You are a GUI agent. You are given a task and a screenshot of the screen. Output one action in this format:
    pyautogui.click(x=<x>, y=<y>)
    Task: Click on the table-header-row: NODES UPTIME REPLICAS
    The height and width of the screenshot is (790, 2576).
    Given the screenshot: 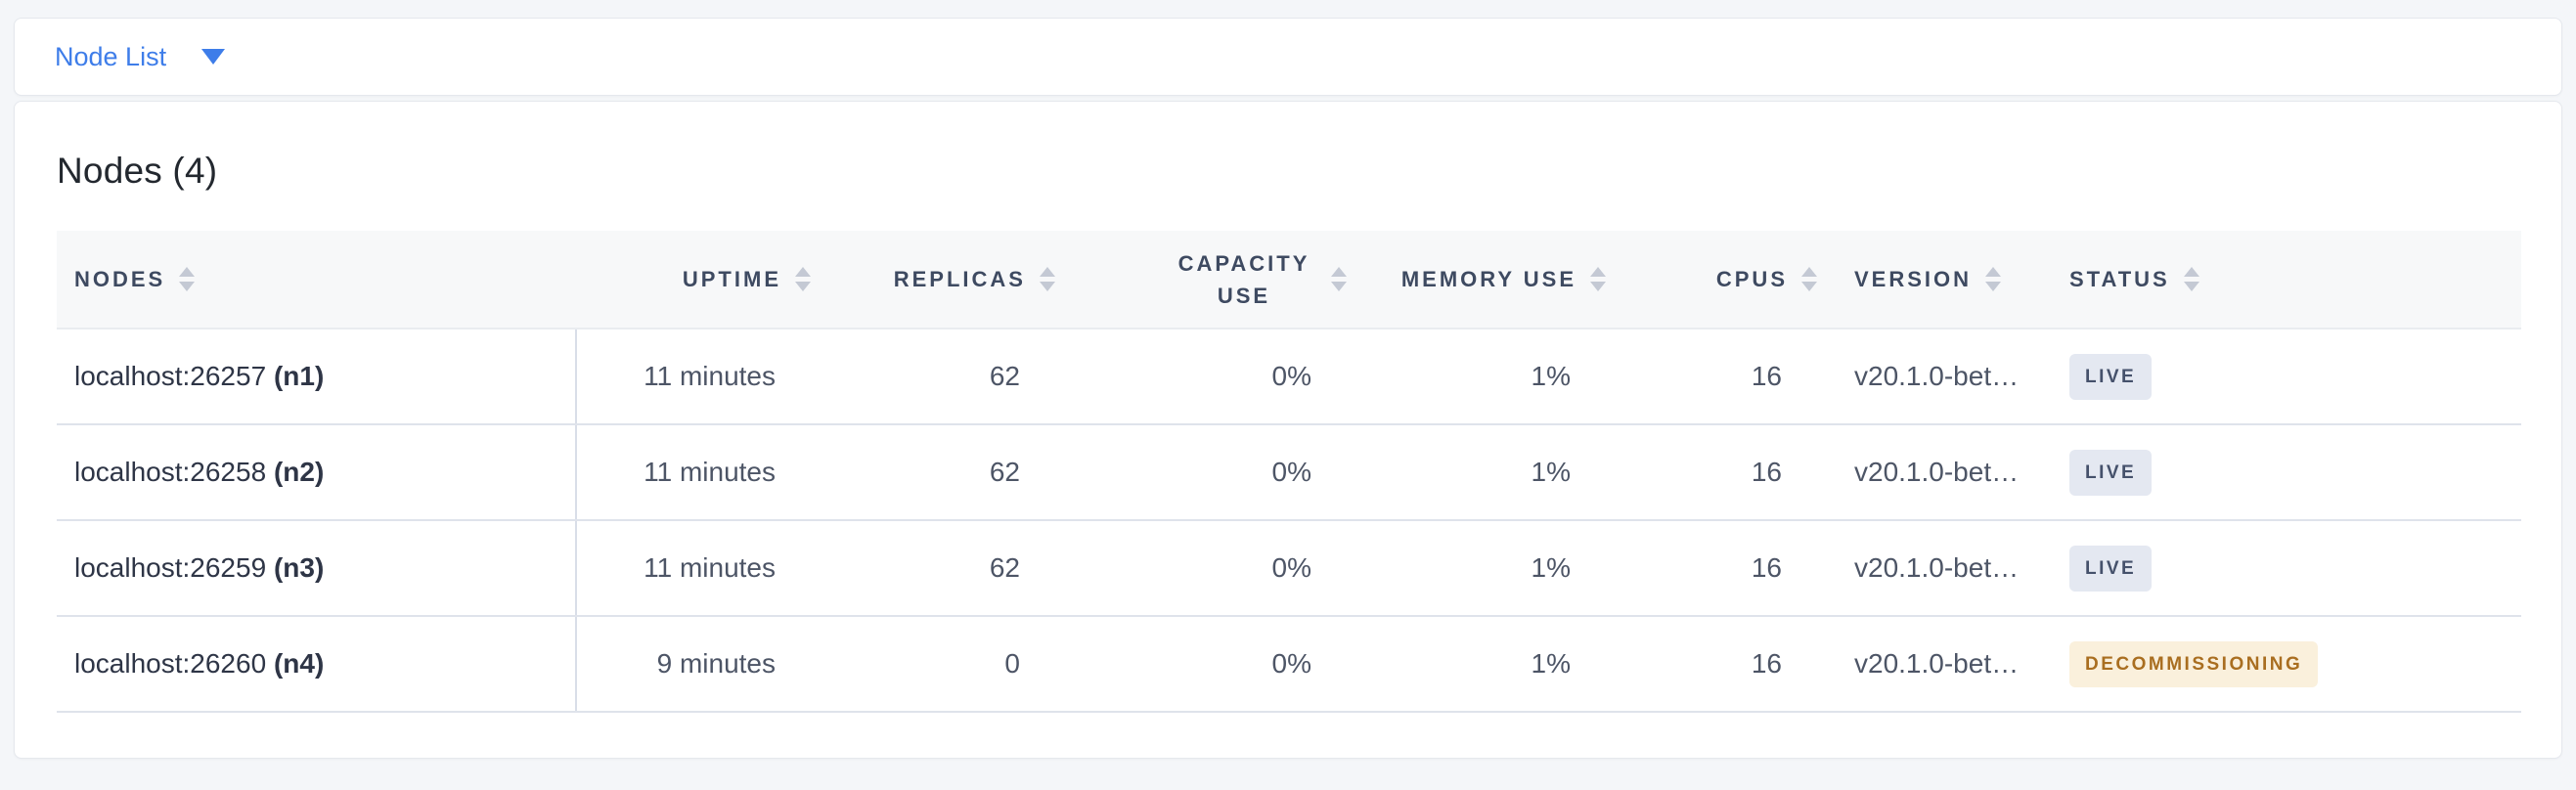 What is the action you would take?
    pyautogui.click(x=1289, y=280)
    